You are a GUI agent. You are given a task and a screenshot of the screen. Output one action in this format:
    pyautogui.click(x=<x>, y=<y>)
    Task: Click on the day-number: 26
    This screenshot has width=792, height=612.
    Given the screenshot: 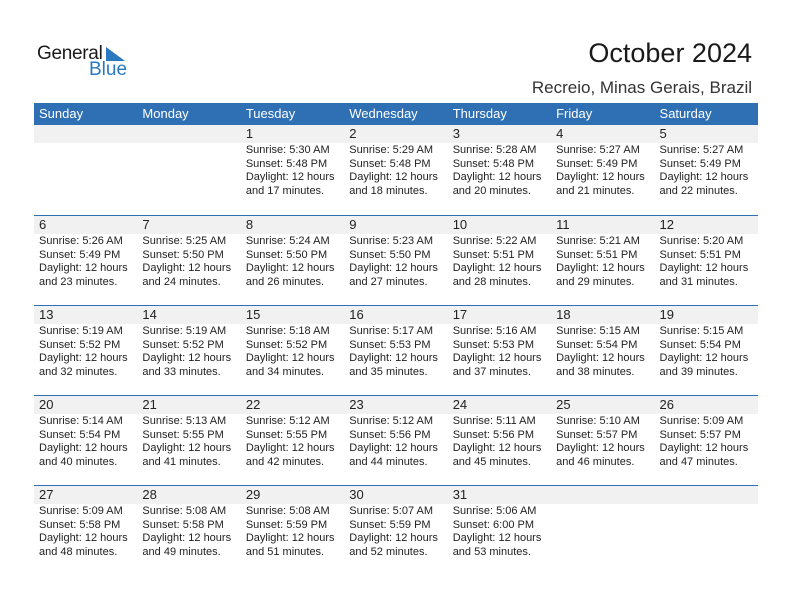 What is the action you would take?
    pyautogui.click(x=666, y=404)
    